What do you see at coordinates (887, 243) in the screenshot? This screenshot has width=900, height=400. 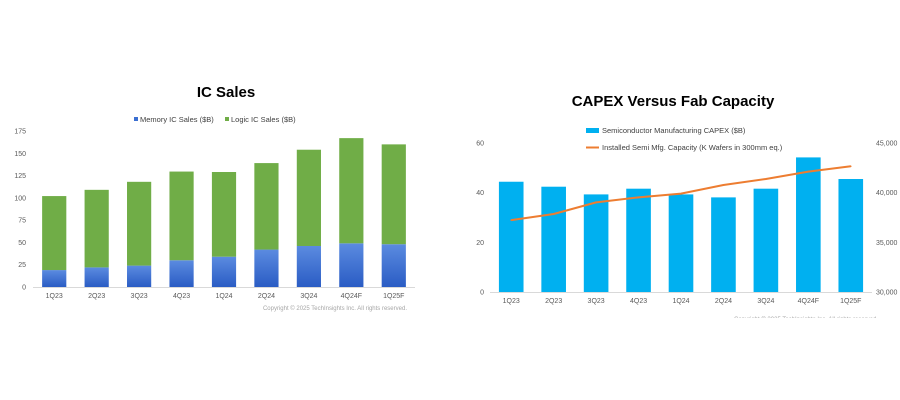 I see `y2-tick-label: 35,000` at bounding box center [887, 243].